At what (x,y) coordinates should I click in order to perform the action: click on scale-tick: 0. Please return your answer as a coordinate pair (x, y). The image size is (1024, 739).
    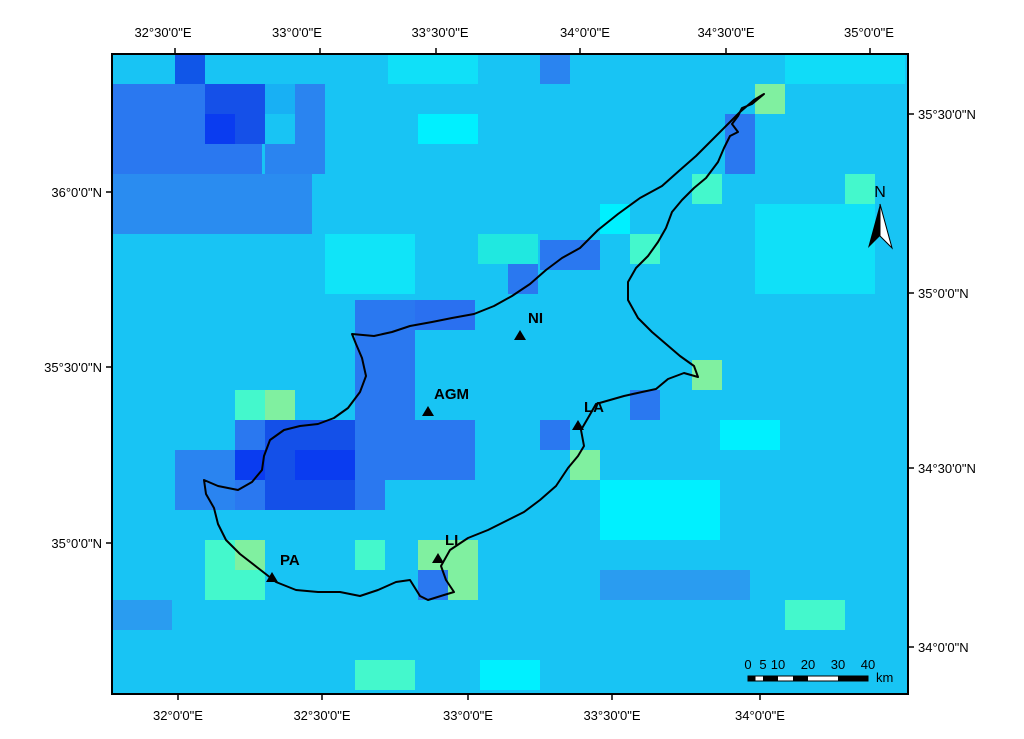
    Looking at the image, I should click on (747, 664).